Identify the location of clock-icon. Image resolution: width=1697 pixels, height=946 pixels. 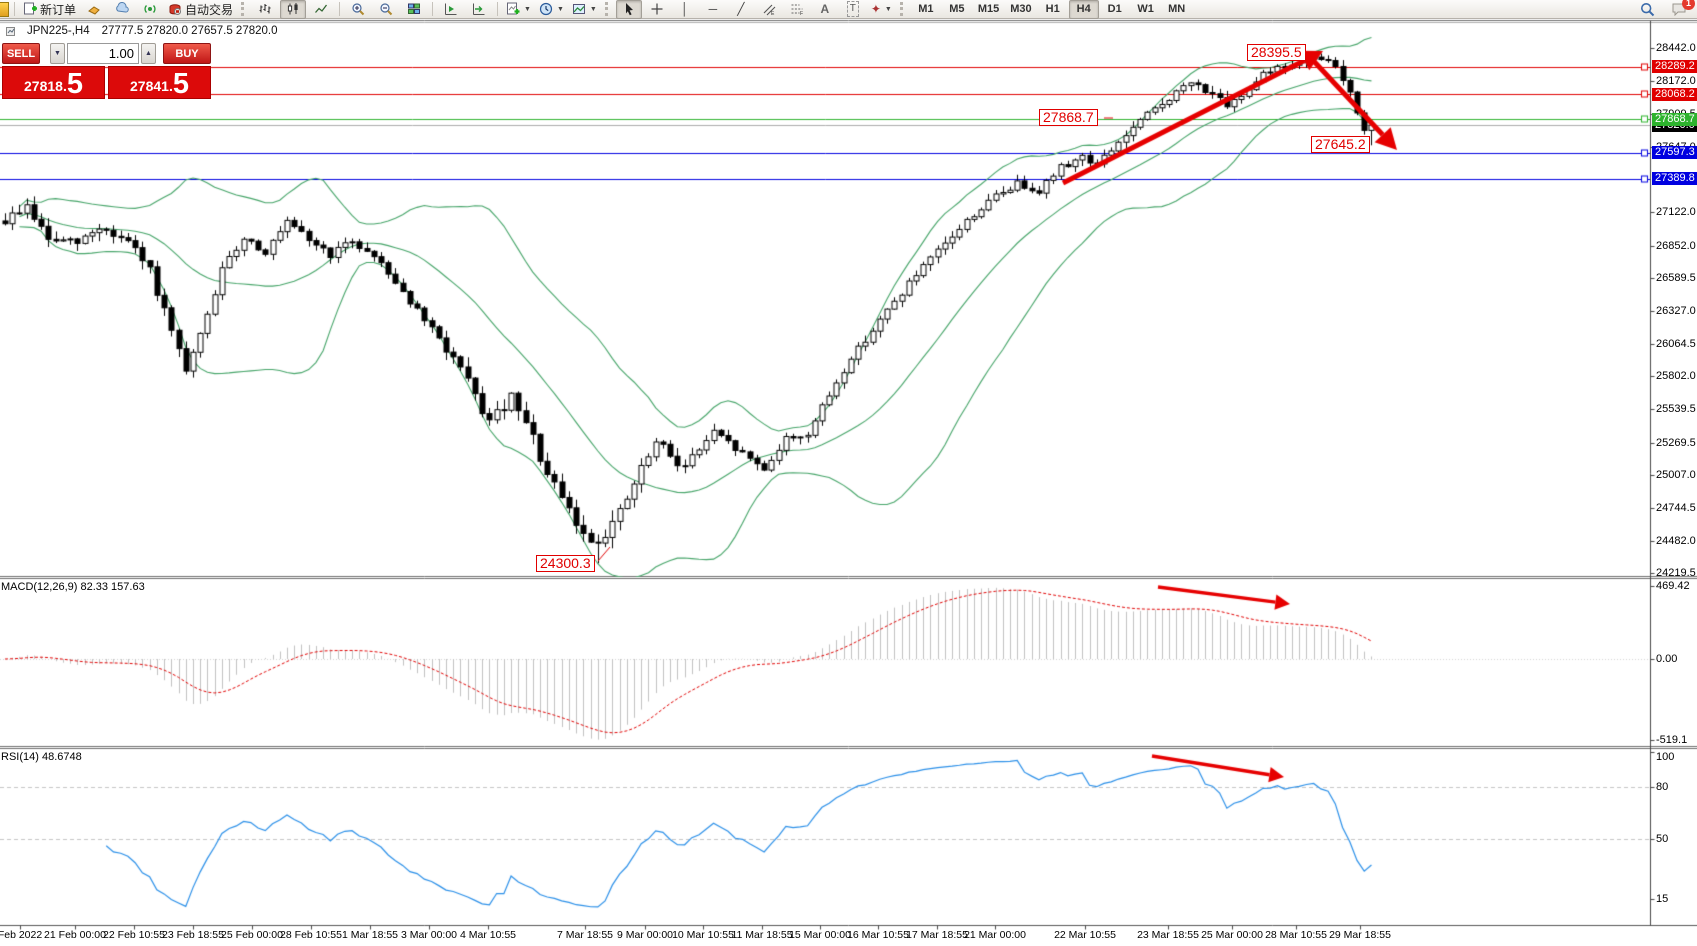
(546, 9).